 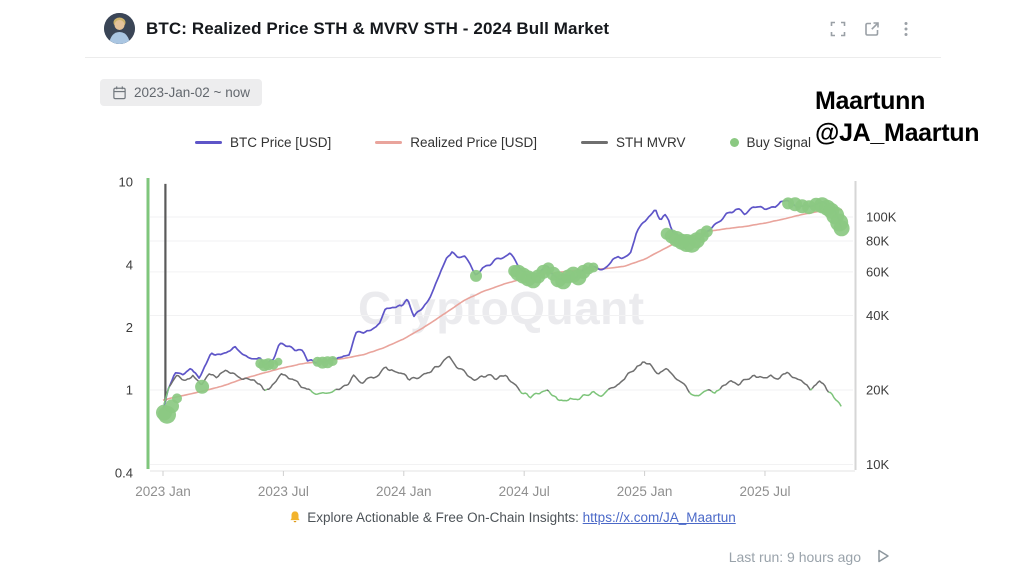 I want to click on sth-mvrv-swatch, so click(x=594, y=142).